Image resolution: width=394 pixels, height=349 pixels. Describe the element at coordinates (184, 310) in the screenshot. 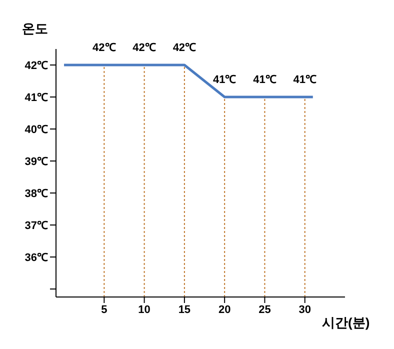

I see `x-tick-label: 15` at that location.